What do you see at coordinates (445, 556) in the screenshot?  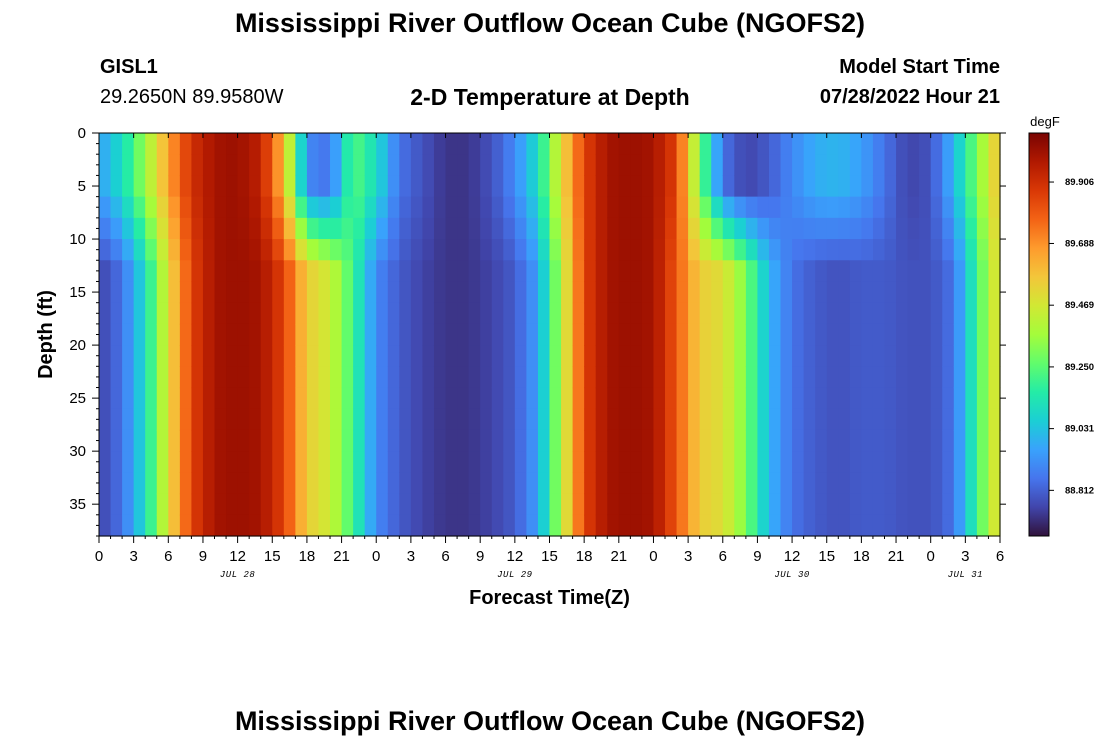 I see `x-tick-label: 6` at bounding box center [445, 556].